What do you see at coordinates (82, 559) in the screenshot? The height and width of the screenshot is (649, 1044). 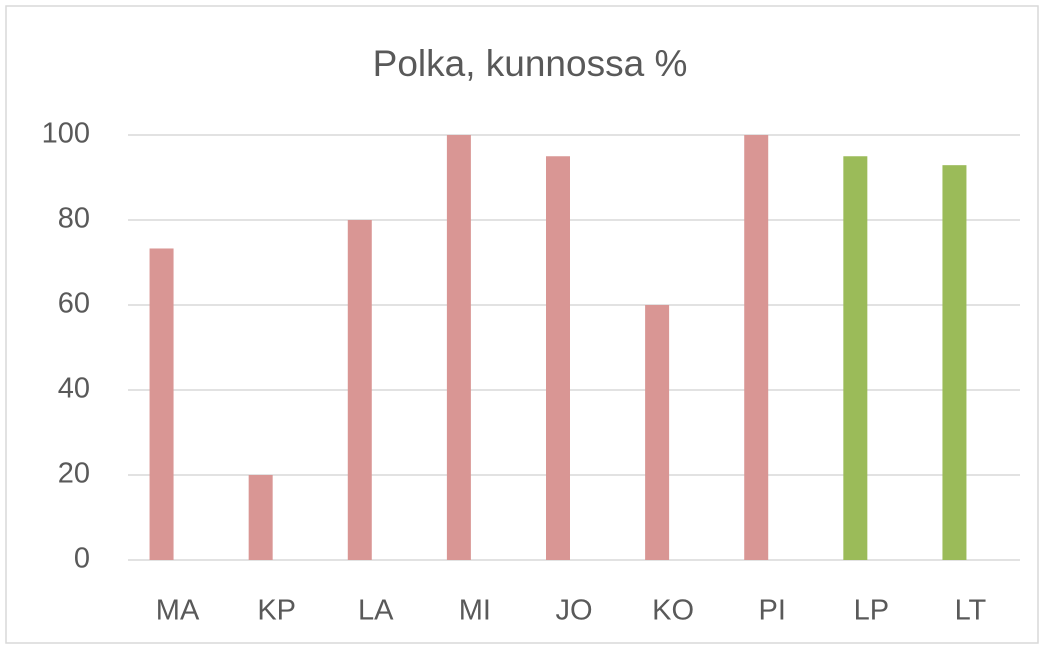 I see `y-tick-label: 0` at bounding box center [82, 559].